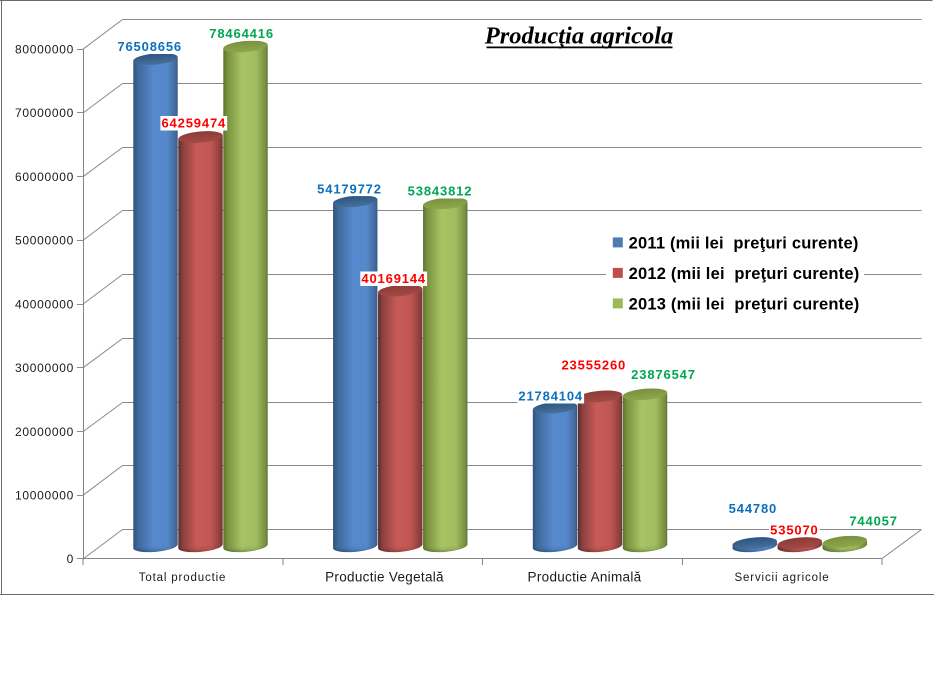 The image size is (934, 679). What do you see at coordinates (579, 35) in the screenshot?
I see `svg-text: Producţia agricola` at bounding box center [579, 35].